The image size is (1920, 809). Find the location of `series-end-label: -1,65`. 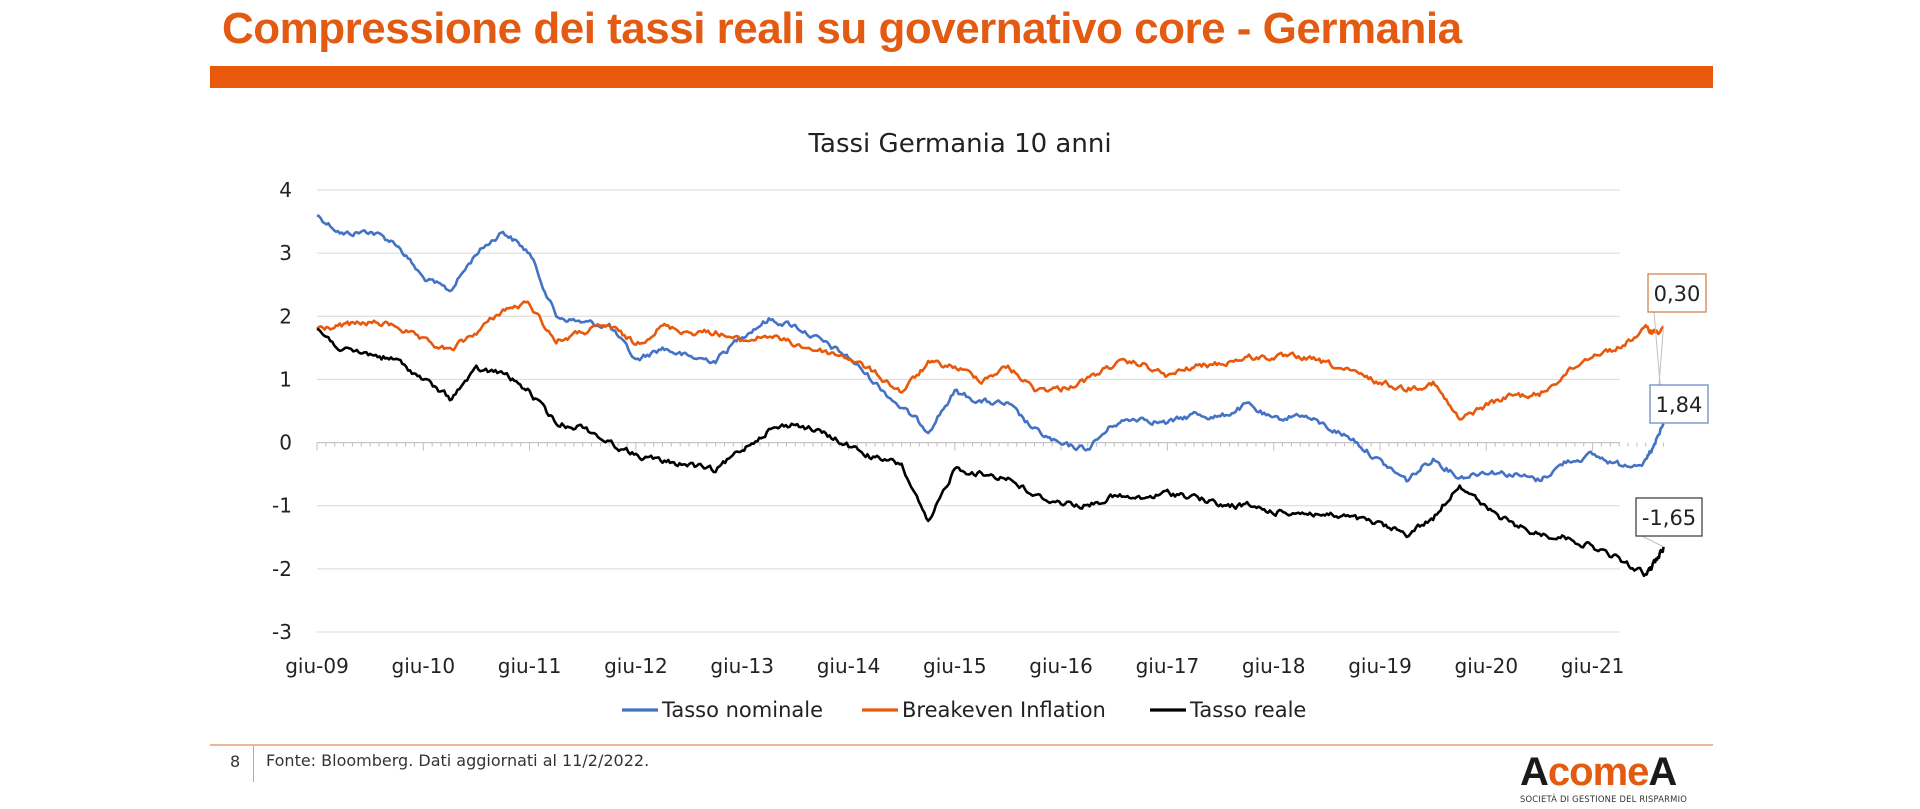

series-end-label: -1,65 is located at coordinates (1669, 518).